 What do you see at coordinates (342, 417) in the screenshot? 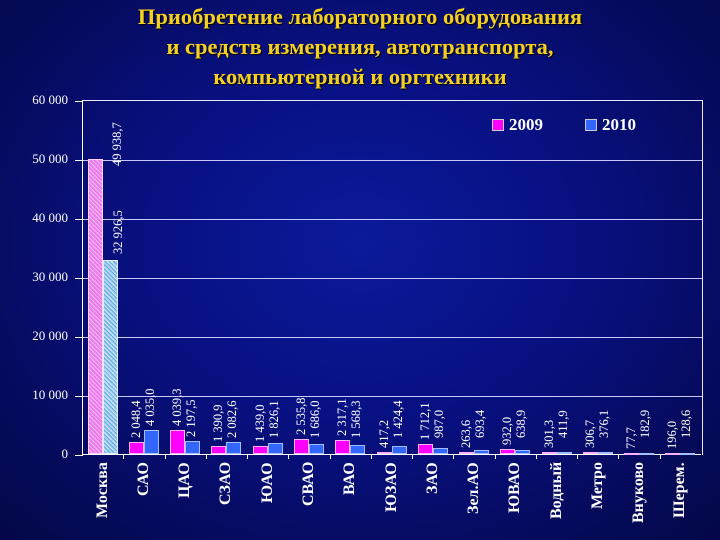
I see `value-label: 2 317,1` at bounding box center [342, 417].